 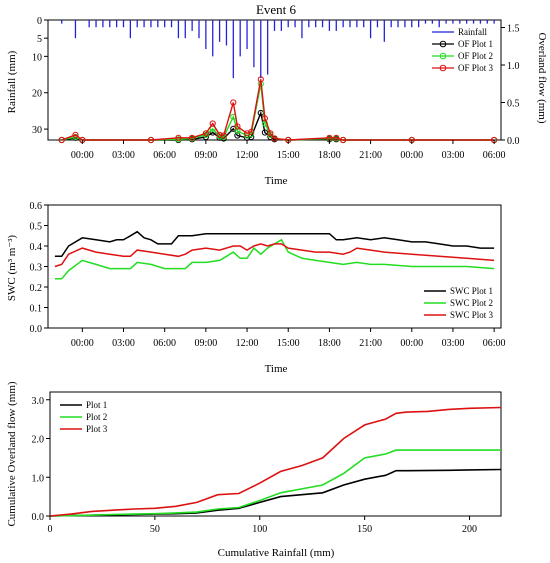 What do you see at coordinates (513, 141) in the screenshot?
I see `y-tick-right-label: 0.0` at bounding box center [513, 141].